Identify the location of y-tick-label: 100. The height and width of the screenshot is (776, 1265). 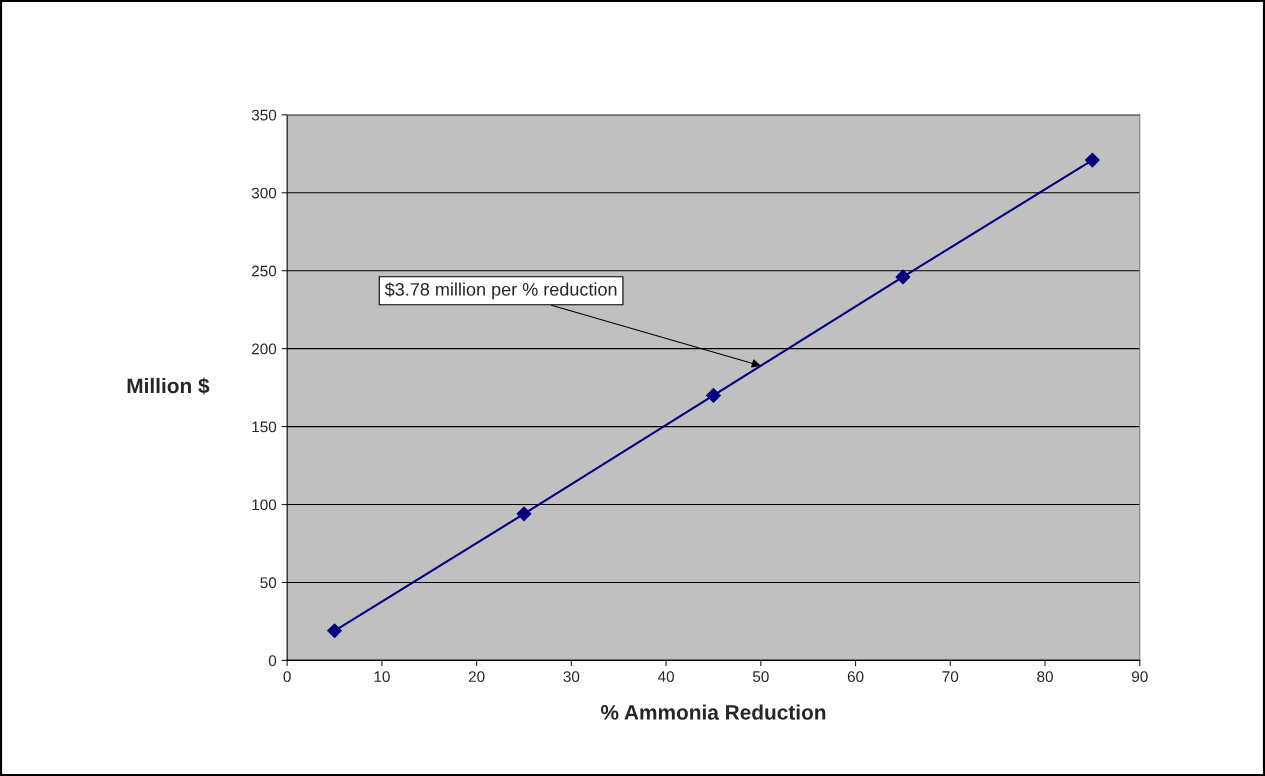
(264, 505).